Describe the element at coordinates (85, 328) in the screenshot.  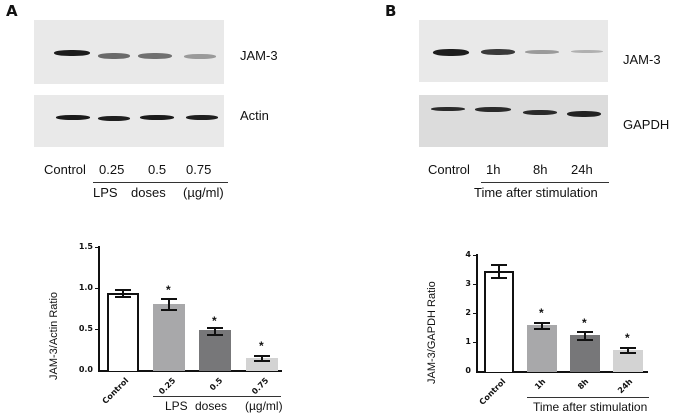
I see `y-tick-label: 0.5` at that location.